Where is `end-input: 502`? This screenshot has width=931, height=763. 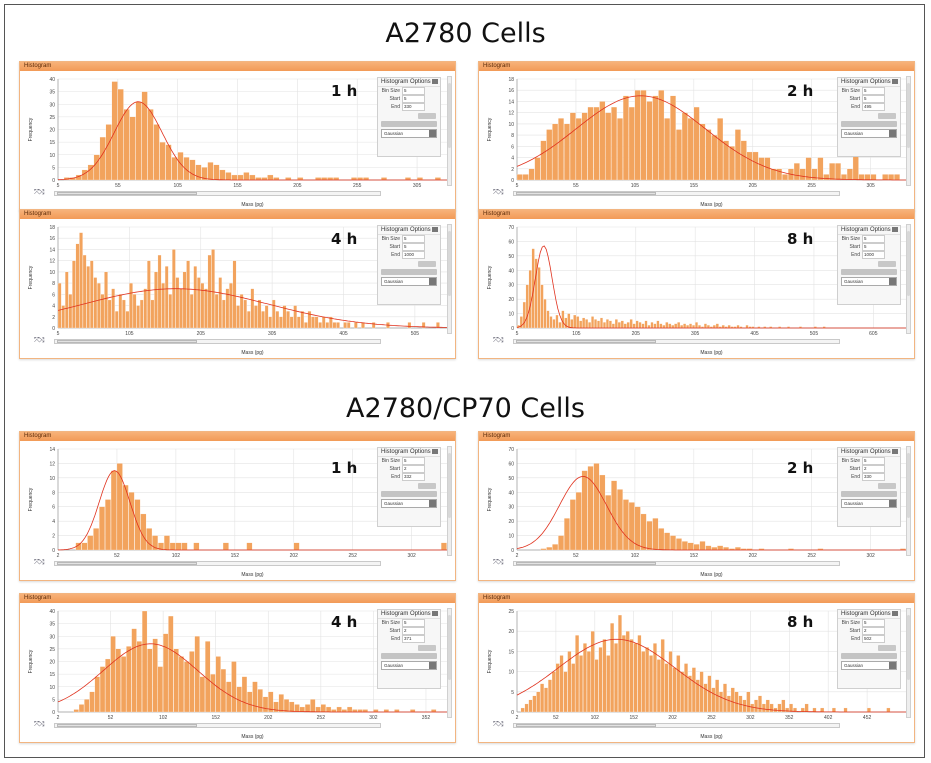
end-input: 502 is located at coordinates (873, 639).